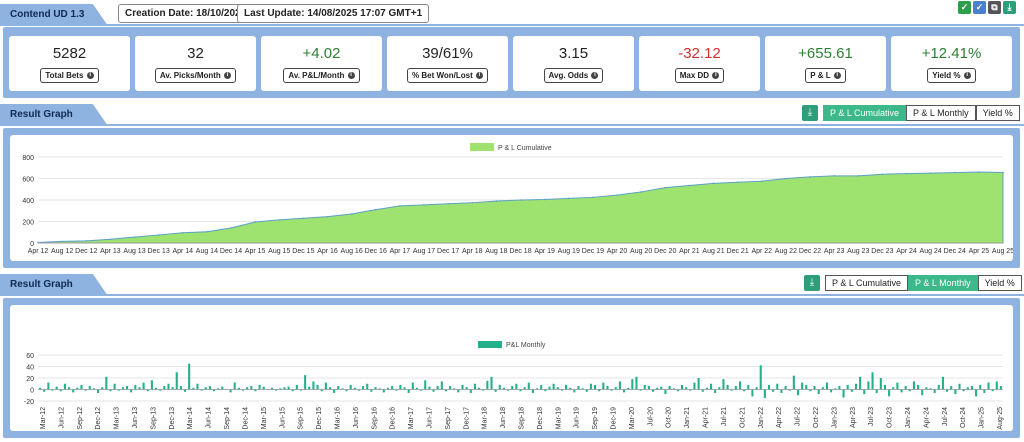 The width and height of the screenshot is (1024, 442). I want to click on x-tick-label: Jun-13, so click(135, 418).